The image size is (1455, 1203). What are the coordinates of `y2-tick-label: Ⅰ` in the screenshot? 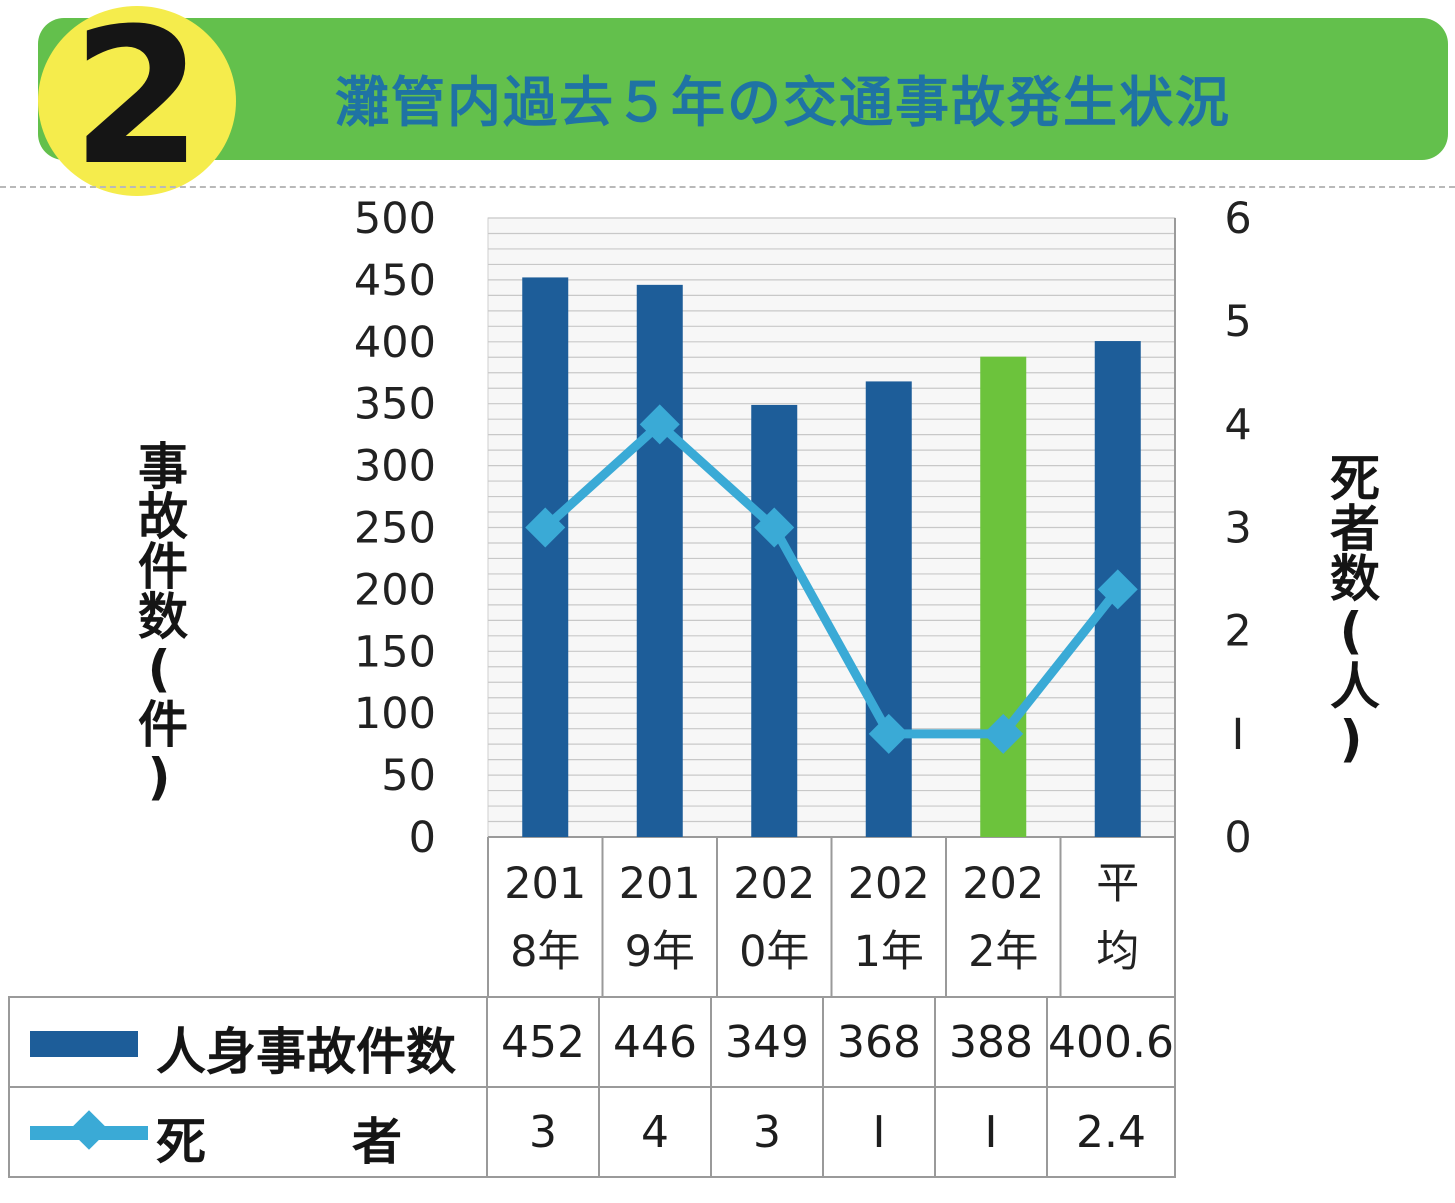 It's located at (1238, 735).